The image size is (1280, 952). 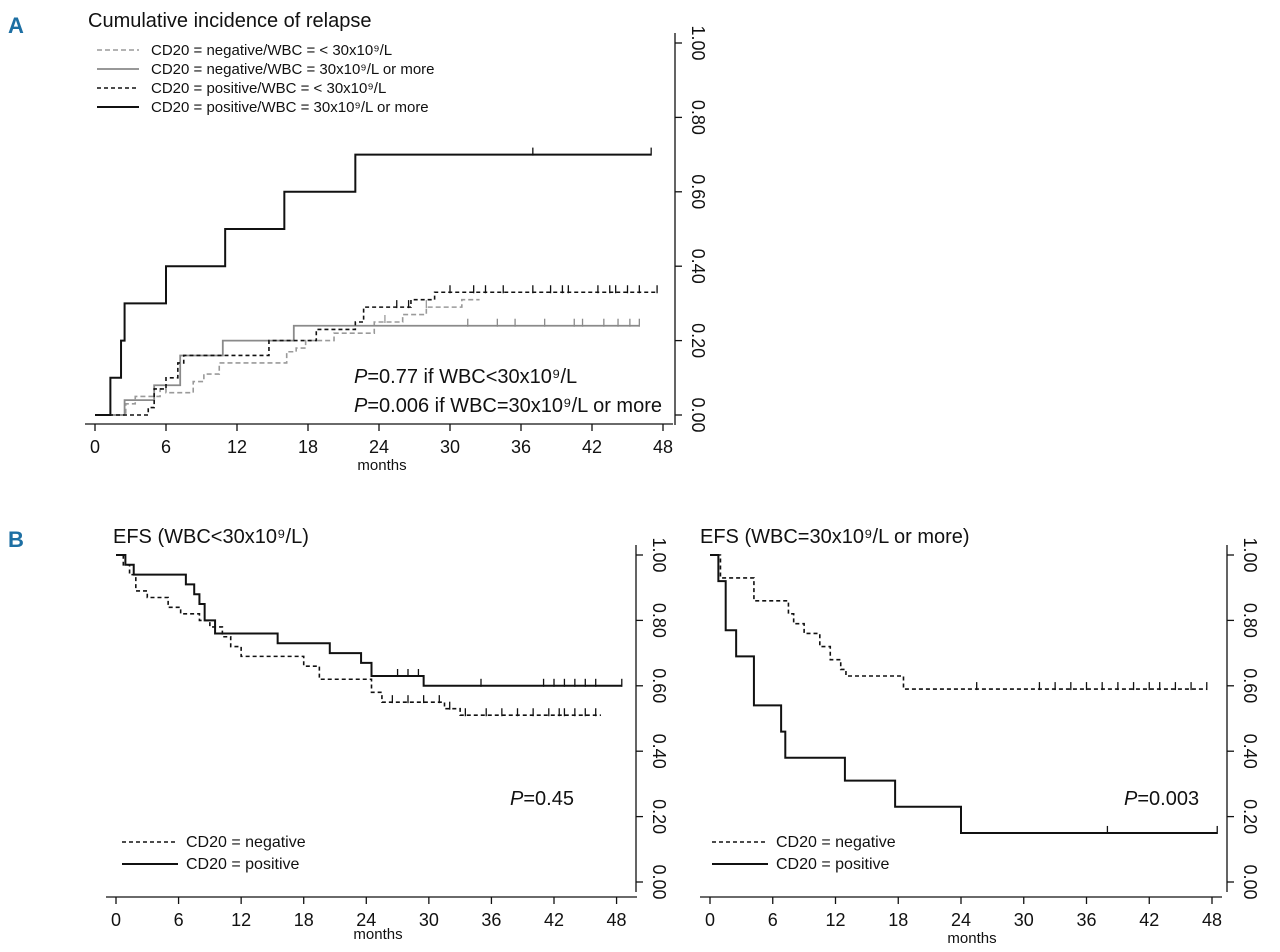 I want to click on legend-label: CD20 = positive/WBC = < 30x10⁹/L, so click(x=268, y=88).